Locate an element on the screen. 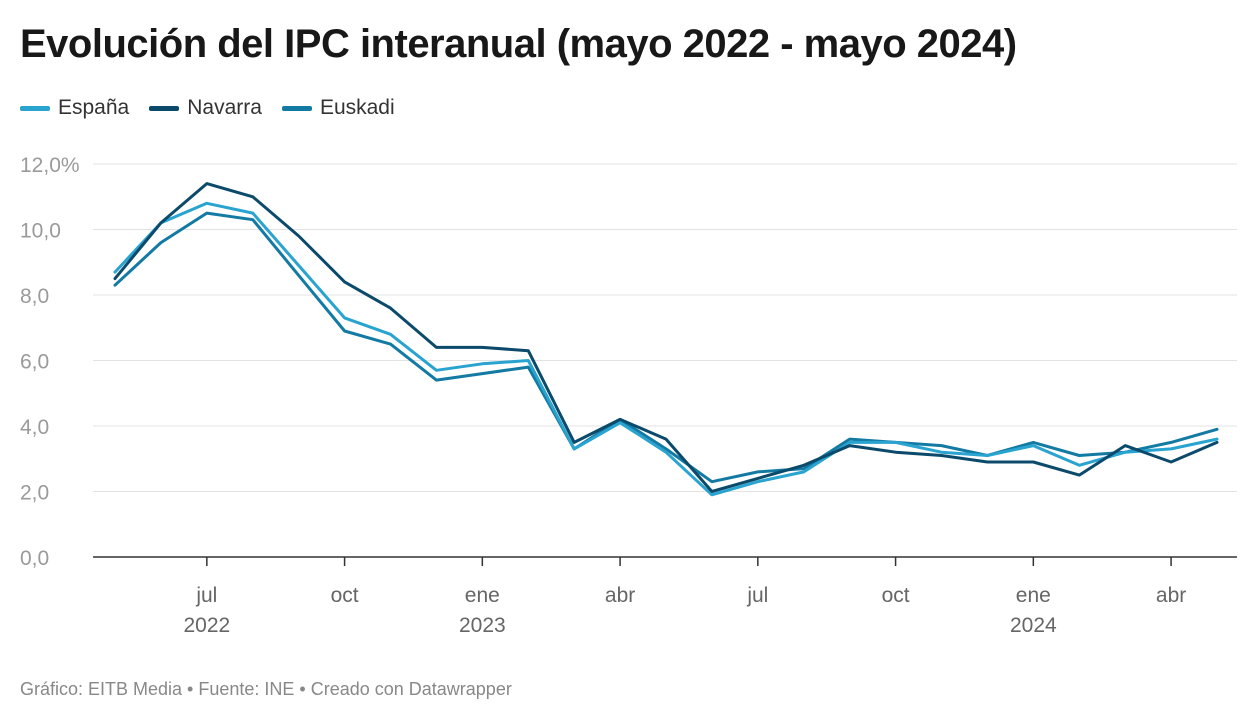 Image resolution: width=1260 pixels, height=724 pixels. legend-swatch-espana is located at coordinates (35, 108).